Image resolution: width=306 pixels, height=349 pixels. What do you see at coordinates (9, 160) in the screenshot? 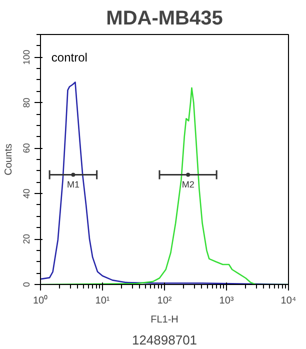
I see `y-axis-title: Counts` at bounding box center [9, 160].